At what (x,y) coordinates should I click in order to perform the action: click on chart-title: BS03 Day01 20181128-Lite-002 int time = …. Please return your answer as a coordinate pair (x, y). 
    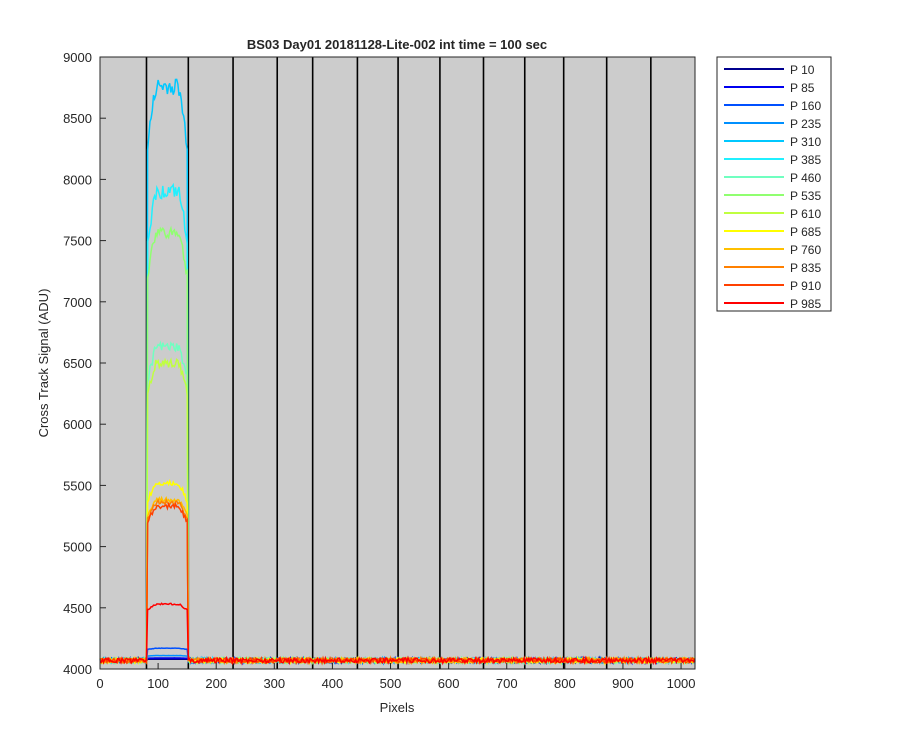
    Looking at the image, I should click on (397, 44).